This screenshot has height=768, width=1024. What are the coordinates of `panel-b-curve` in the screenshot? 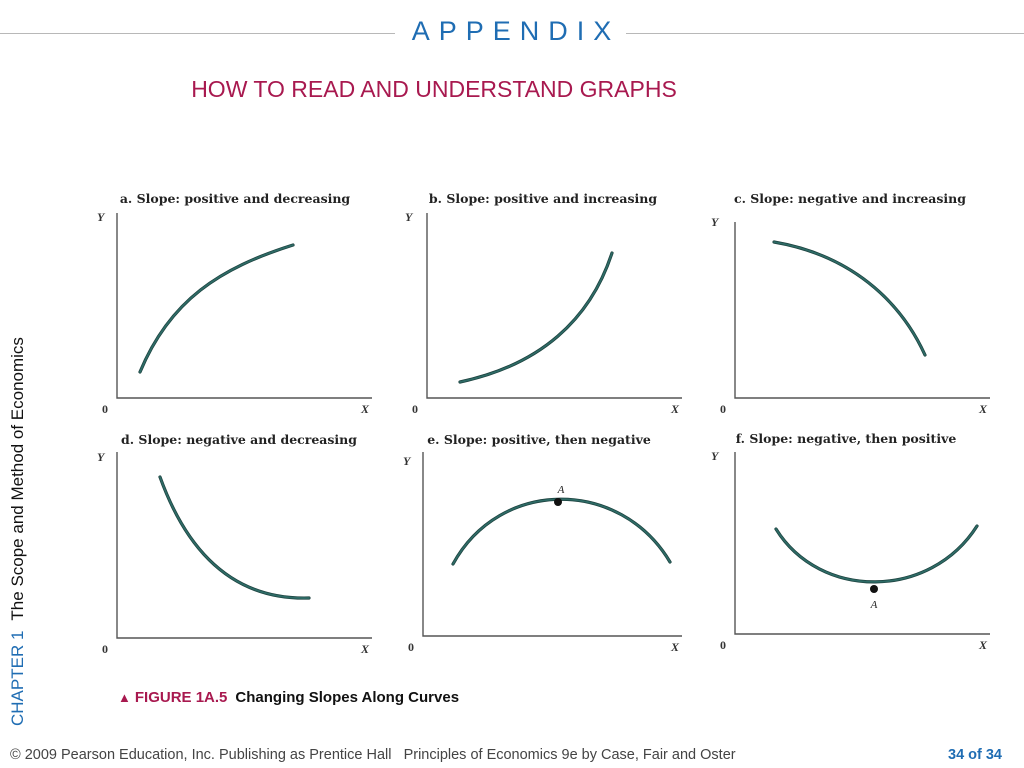 It's located at (536, 317).